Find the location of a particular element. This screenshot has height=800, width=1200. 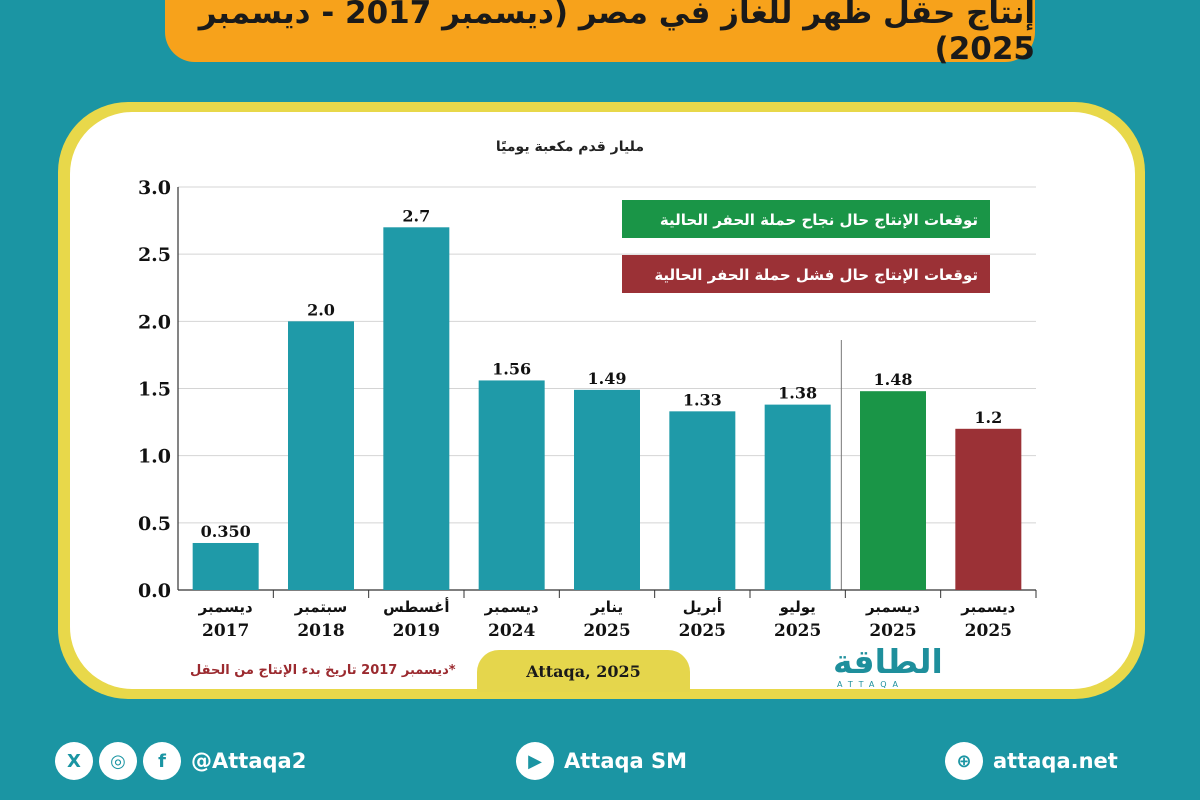

legend-box-success is located at coordinates (806, 219).